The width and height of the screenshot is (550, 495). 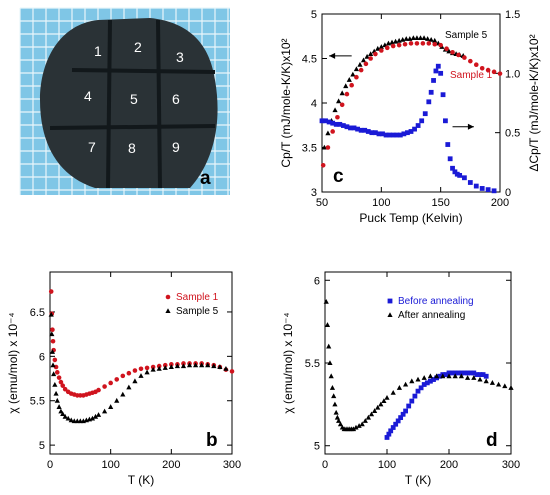 What do you see at coordinates (197, 311) in the screenshot?
I see `legend-entry: Sample 5` at bounding box center [197, 311].